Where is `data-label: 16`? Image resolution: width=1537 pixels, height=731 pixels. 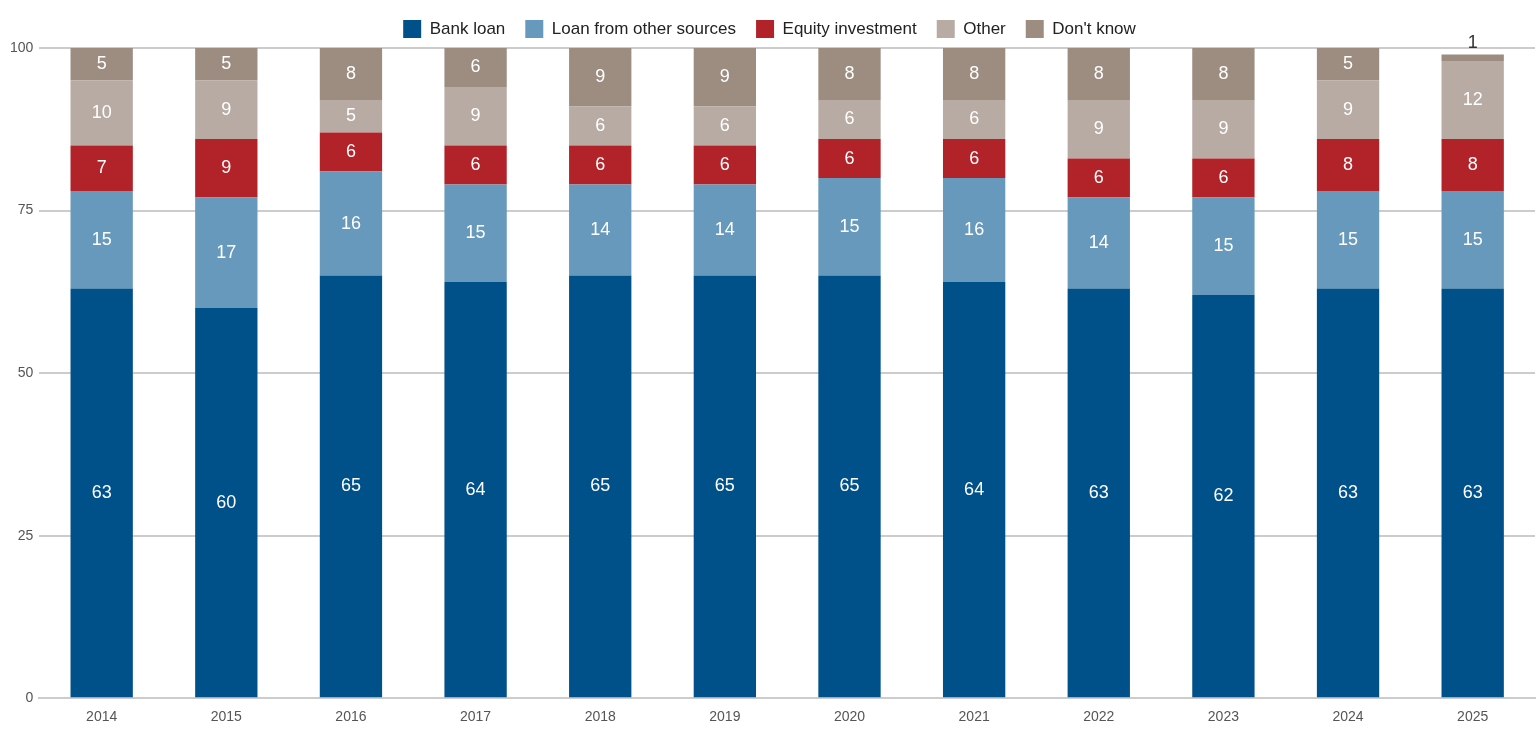
data-label: 16 is located at coordinates (350, 222).